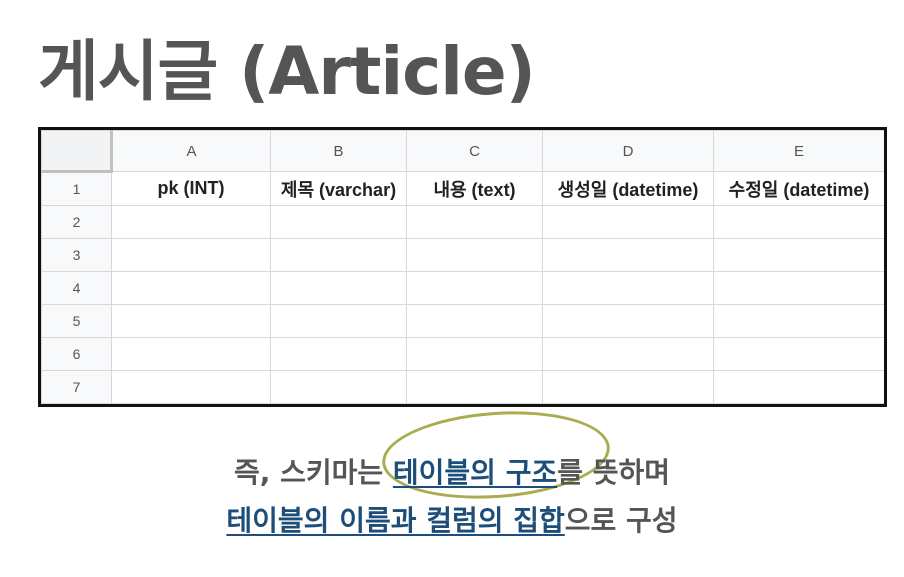 The height and width of the screenshot is (577, 904). I want to click on column-header-a: A, so click(191, 151).